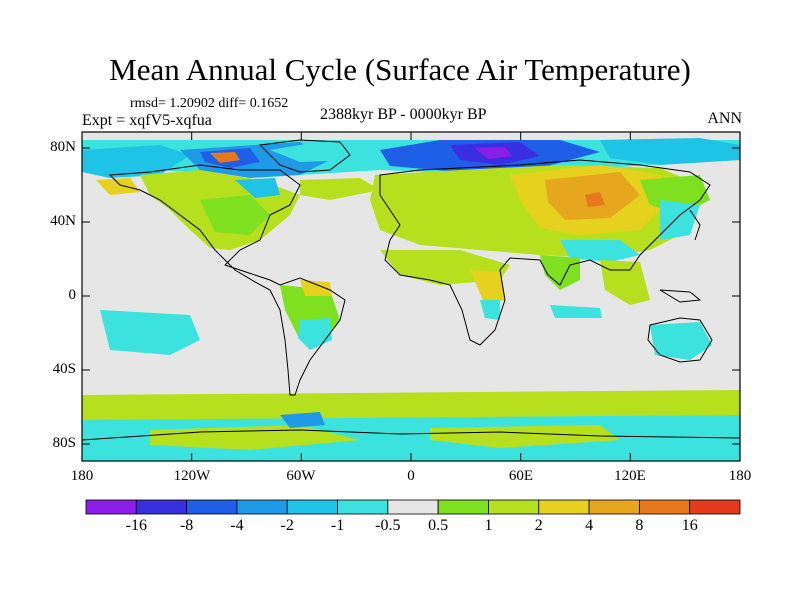 This screenshot has width=800, height=600. I want to click on australia-cool, so click(681, 341).